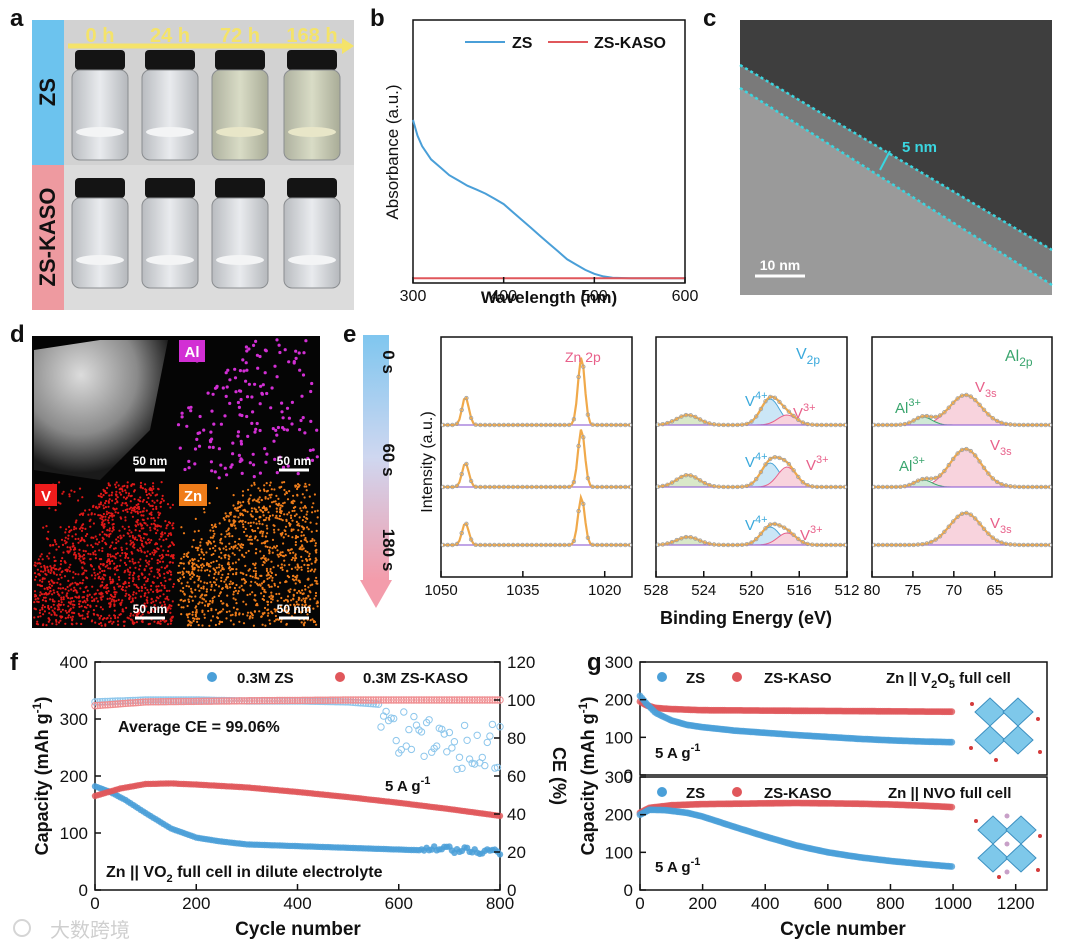 This screenshot has height=950, width=1080. Describe the element at coordinates (913, 590) in the screenshot. I see `x-tick-label-e: 75` at that location.